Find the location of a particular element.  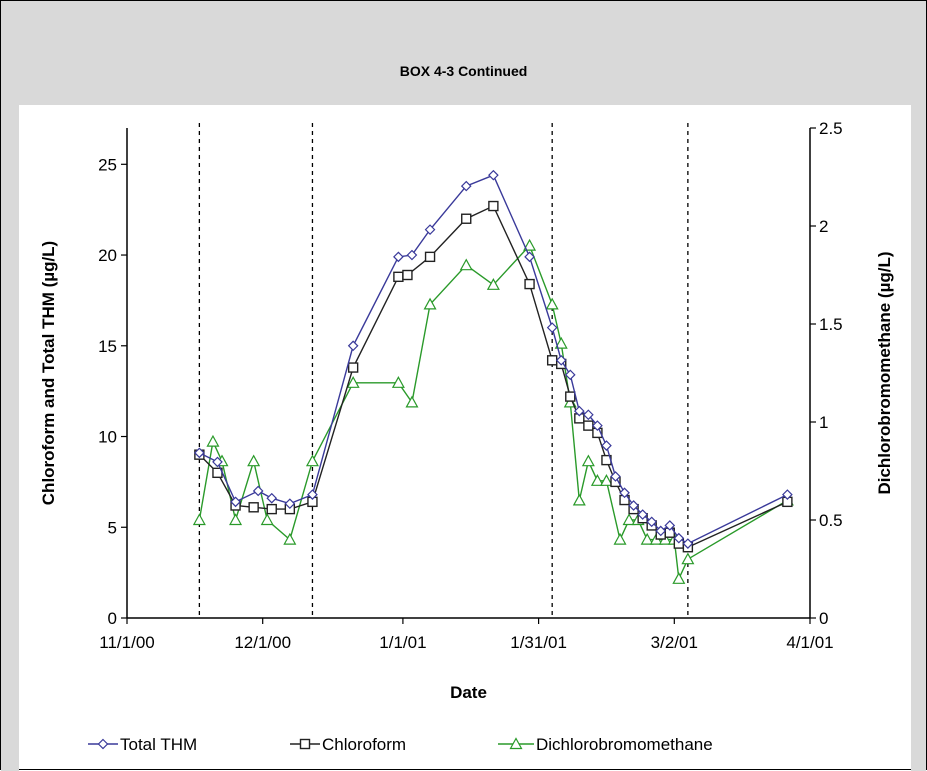

y-tick-label-left: 25 is located at coordinates (107, 164).